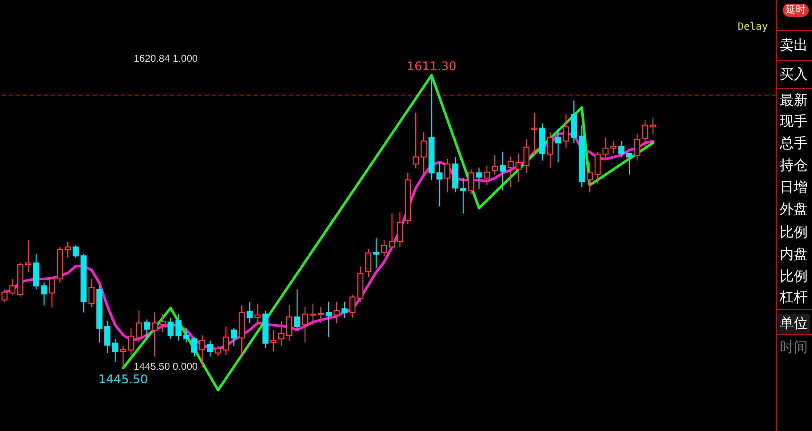 Image resolution: width=812 pixels, height=431 pixels. Describe the element at coordinates (794, 46) in the screenshot. I see `text: 卖出` at that location.